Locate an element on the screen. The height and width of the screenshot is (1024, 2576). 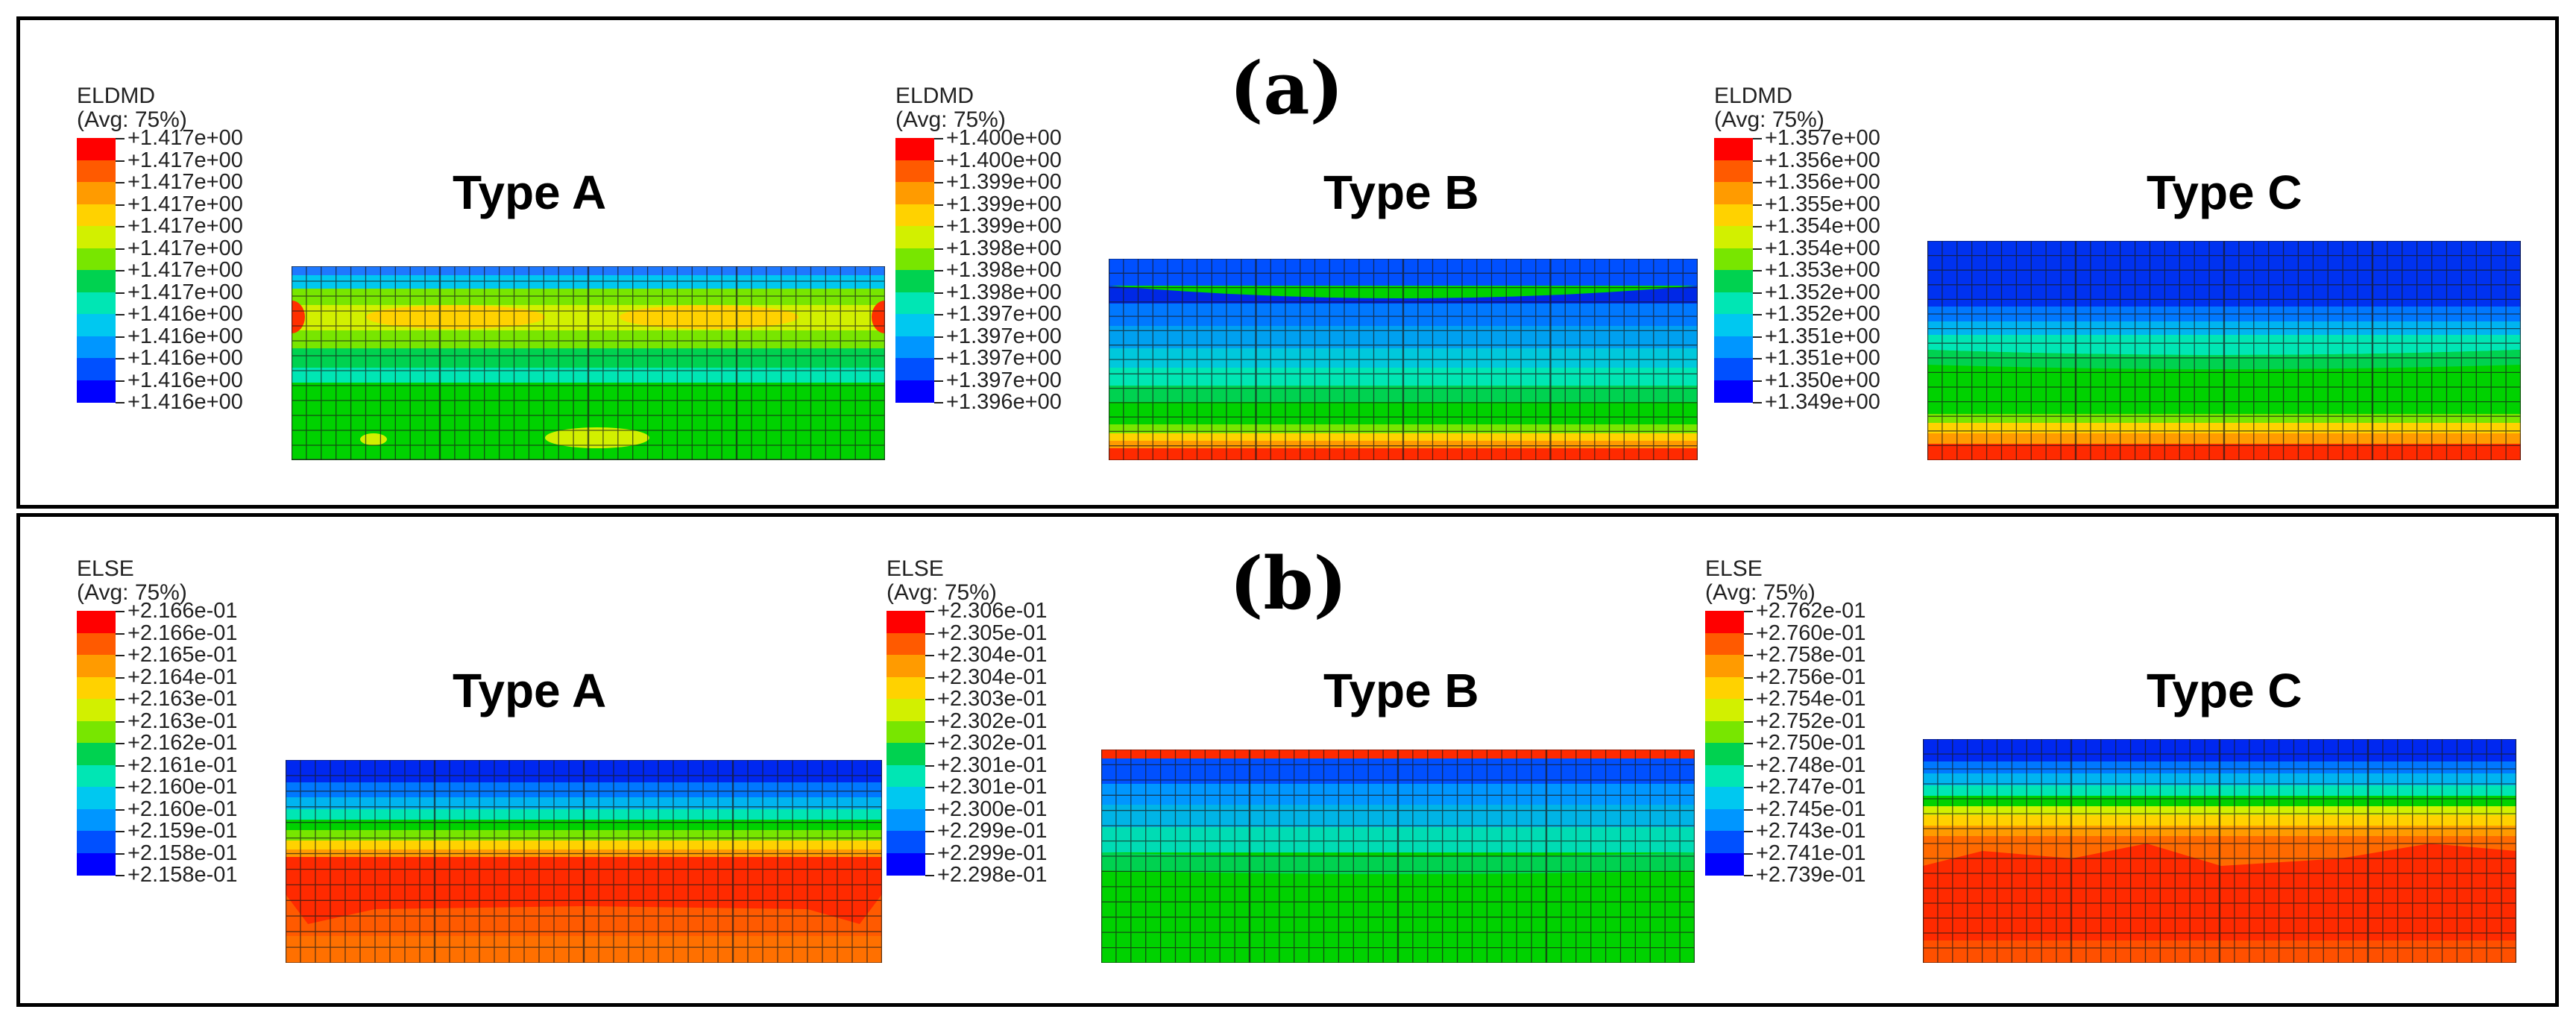
legend-value: +1.349e+00 is located at coordinates (1823, 402).